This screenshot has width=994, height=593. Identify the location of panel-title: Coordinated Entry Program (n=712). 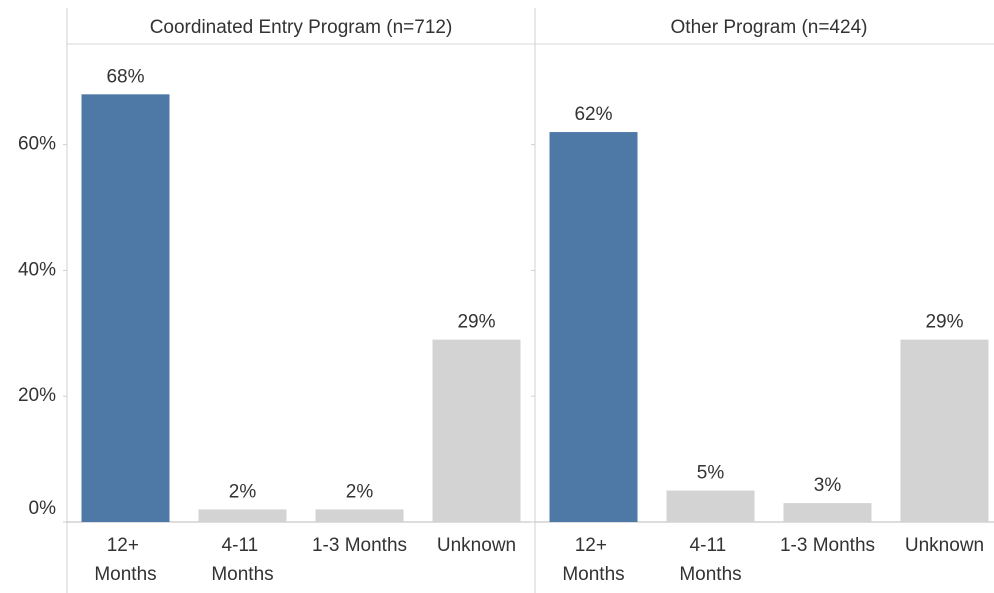
(301, 27).